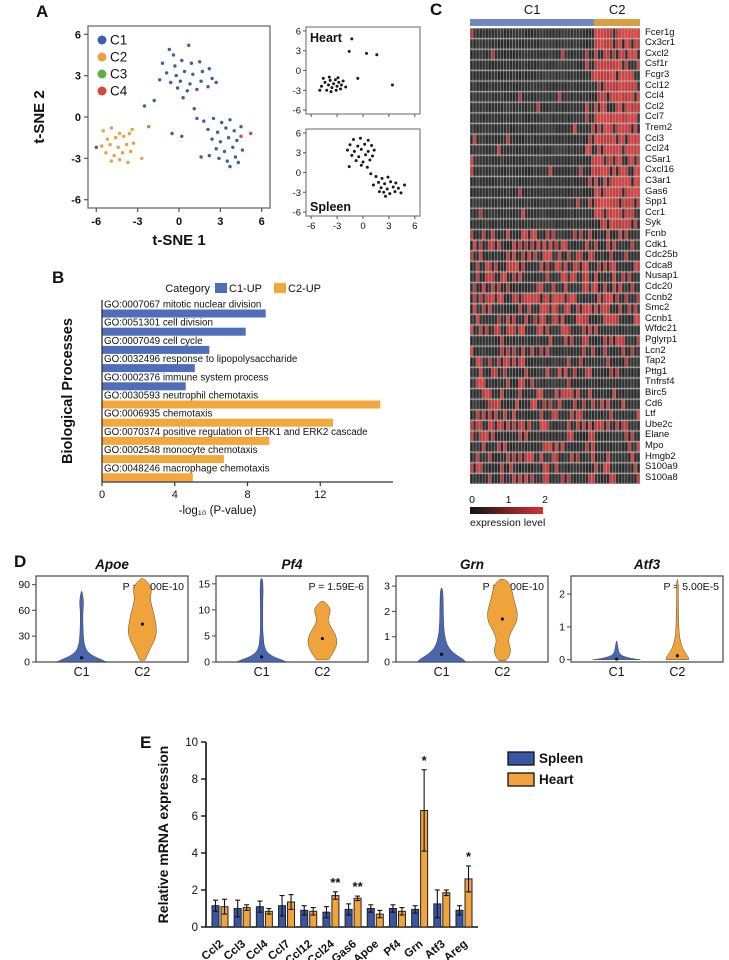 The width and height of the screenshot is (729, 960). I want to click on go-term-label: GO:0006935 chemotaxis, so click(158, 414).